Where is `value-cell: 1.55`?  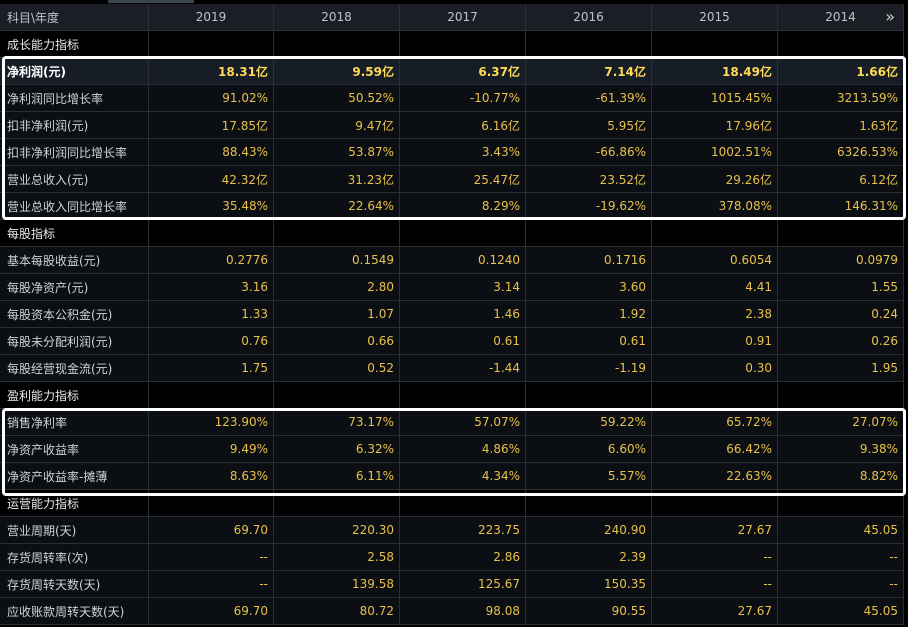 value-cell: 1.55 is located at coordinates (841, 287).